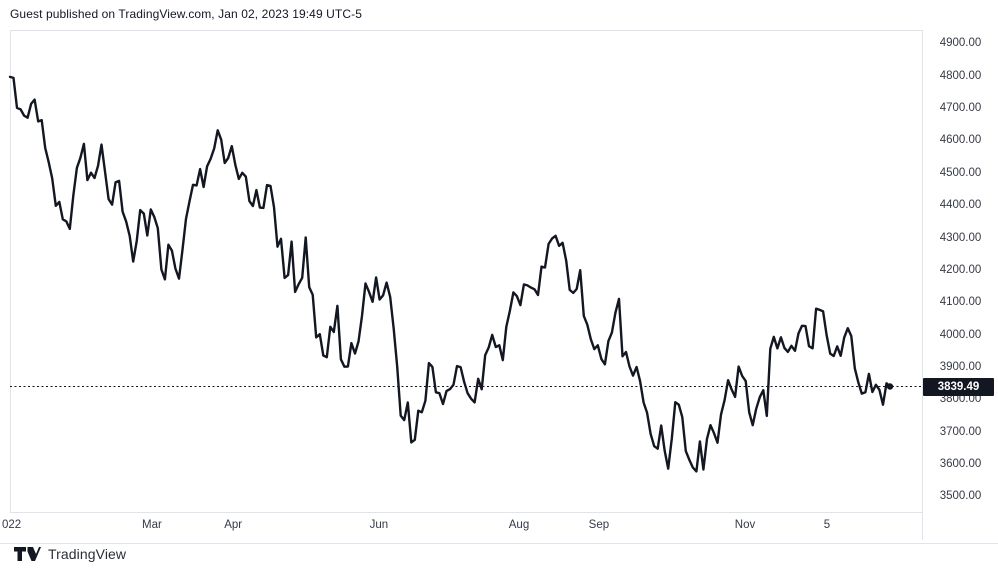 The height and width of the screenshot is (573, 998). What do you see at coordinates (466, 512) in the screenshot?
I see `time-axis-separator` at bounding box center [466, 512].